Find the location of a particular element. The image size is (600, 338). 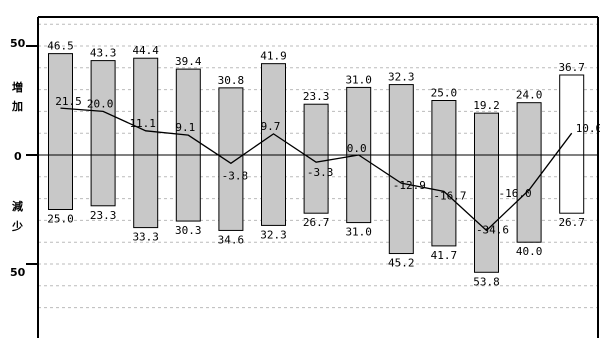

net-value-label: -3.3 is located at coordinates (320, 172).